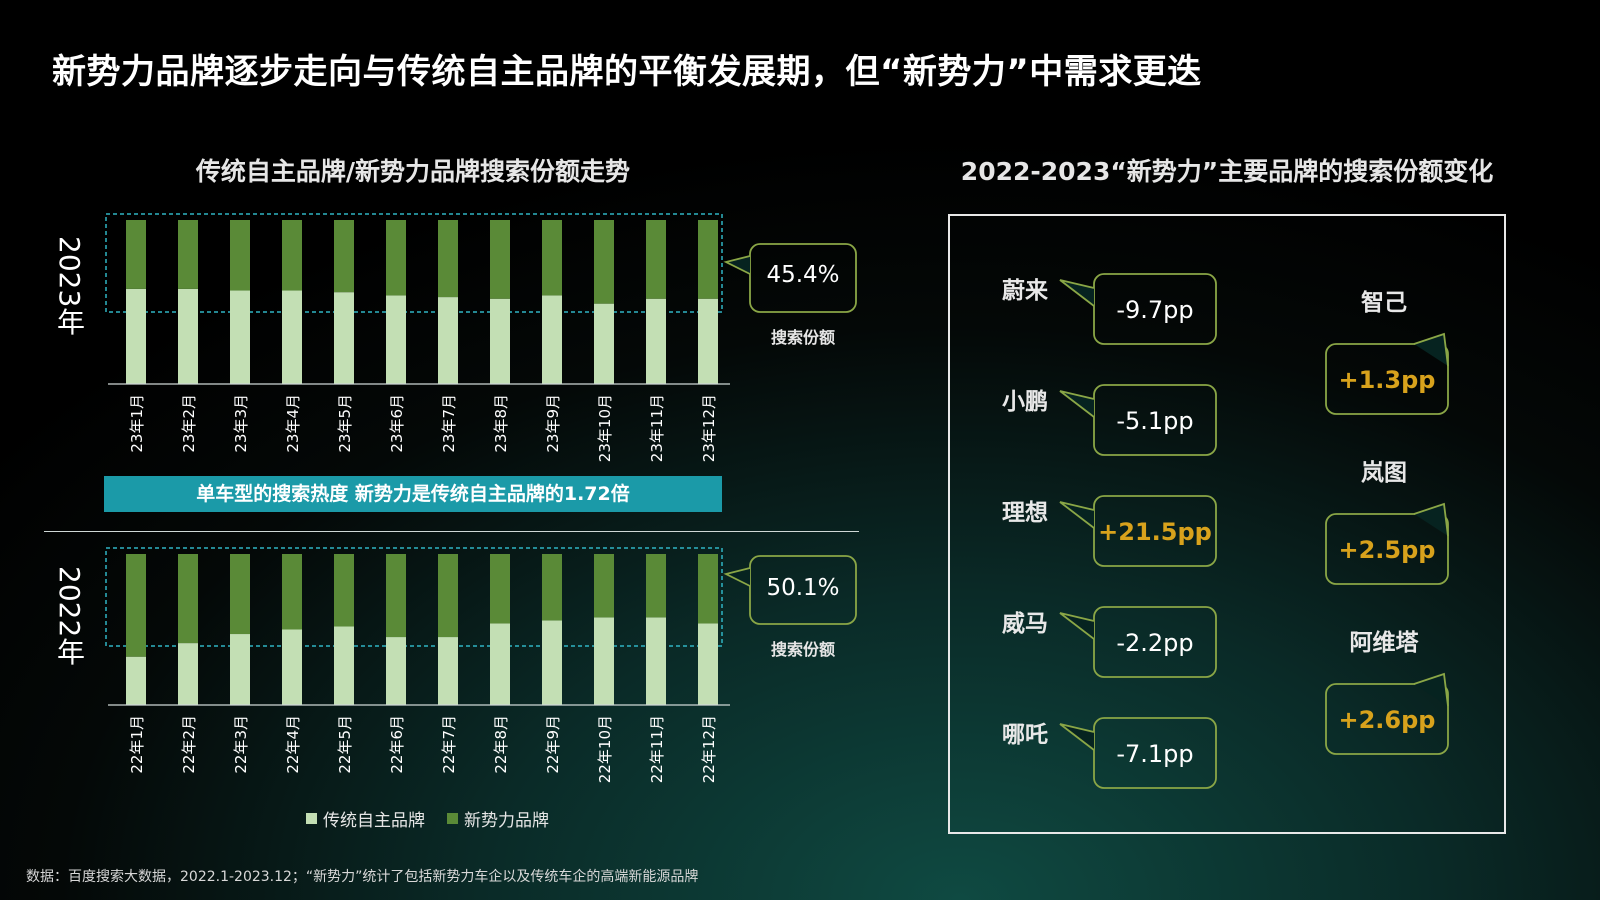  I want to click on tick-label-2023-9: 23年9月, so click(553, 423).